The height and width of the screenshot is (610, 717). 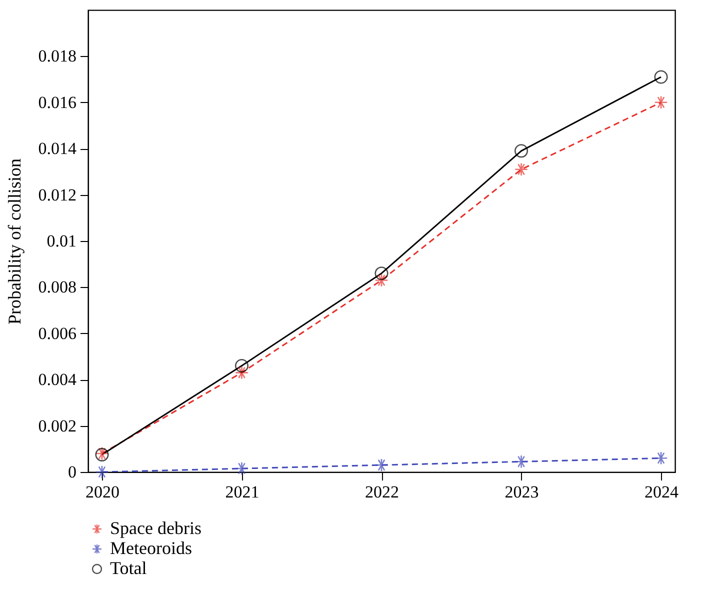 What do you see at coordinates (61, 241) in the screenshot?
I see `y-tick-label: 0.01` at bounding box center [61, 241].